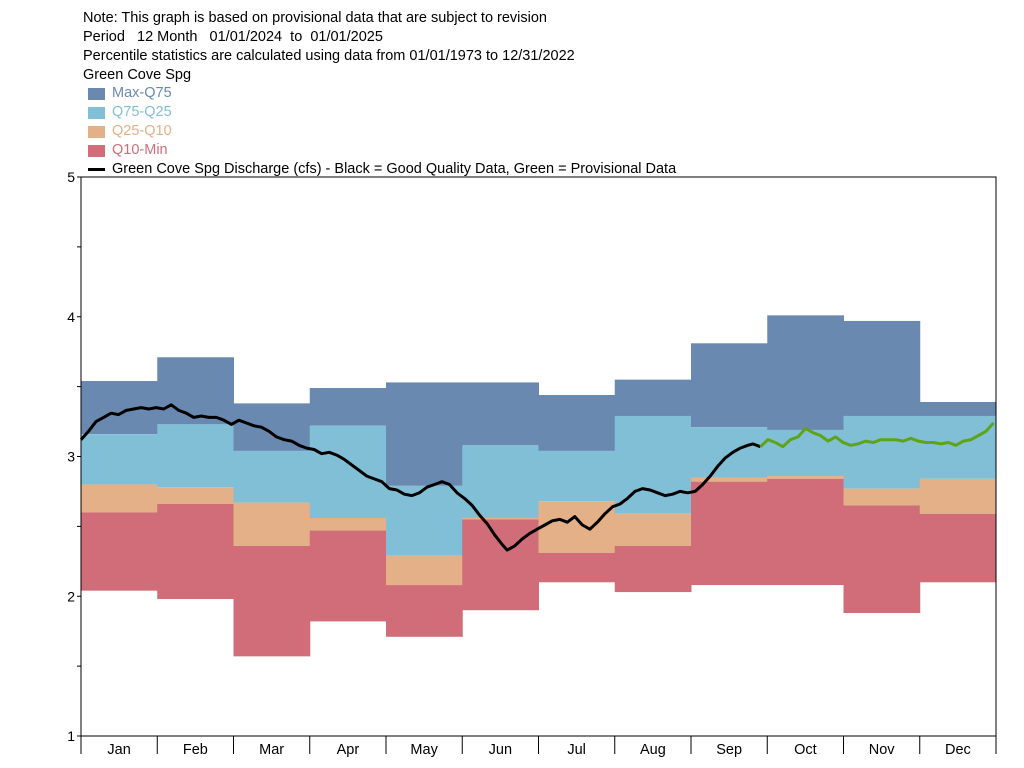  Describe the element at coordinates (805, 477) in the screenshot. I see `band-q25-q10-oct` at that location.